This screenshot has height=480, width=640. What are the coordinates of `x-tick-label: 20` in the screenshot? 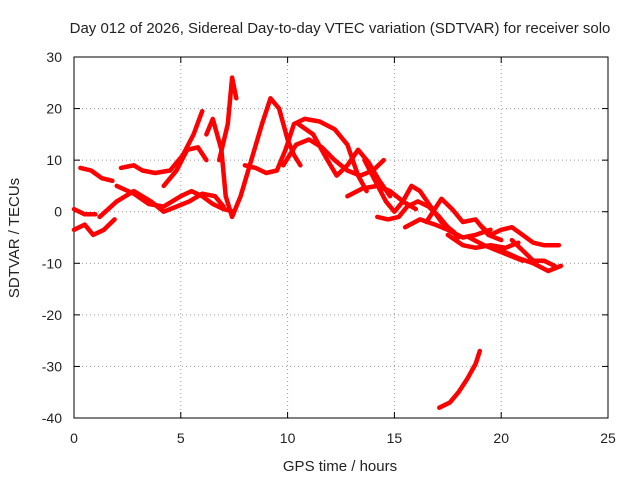 It's located at (501, 438).